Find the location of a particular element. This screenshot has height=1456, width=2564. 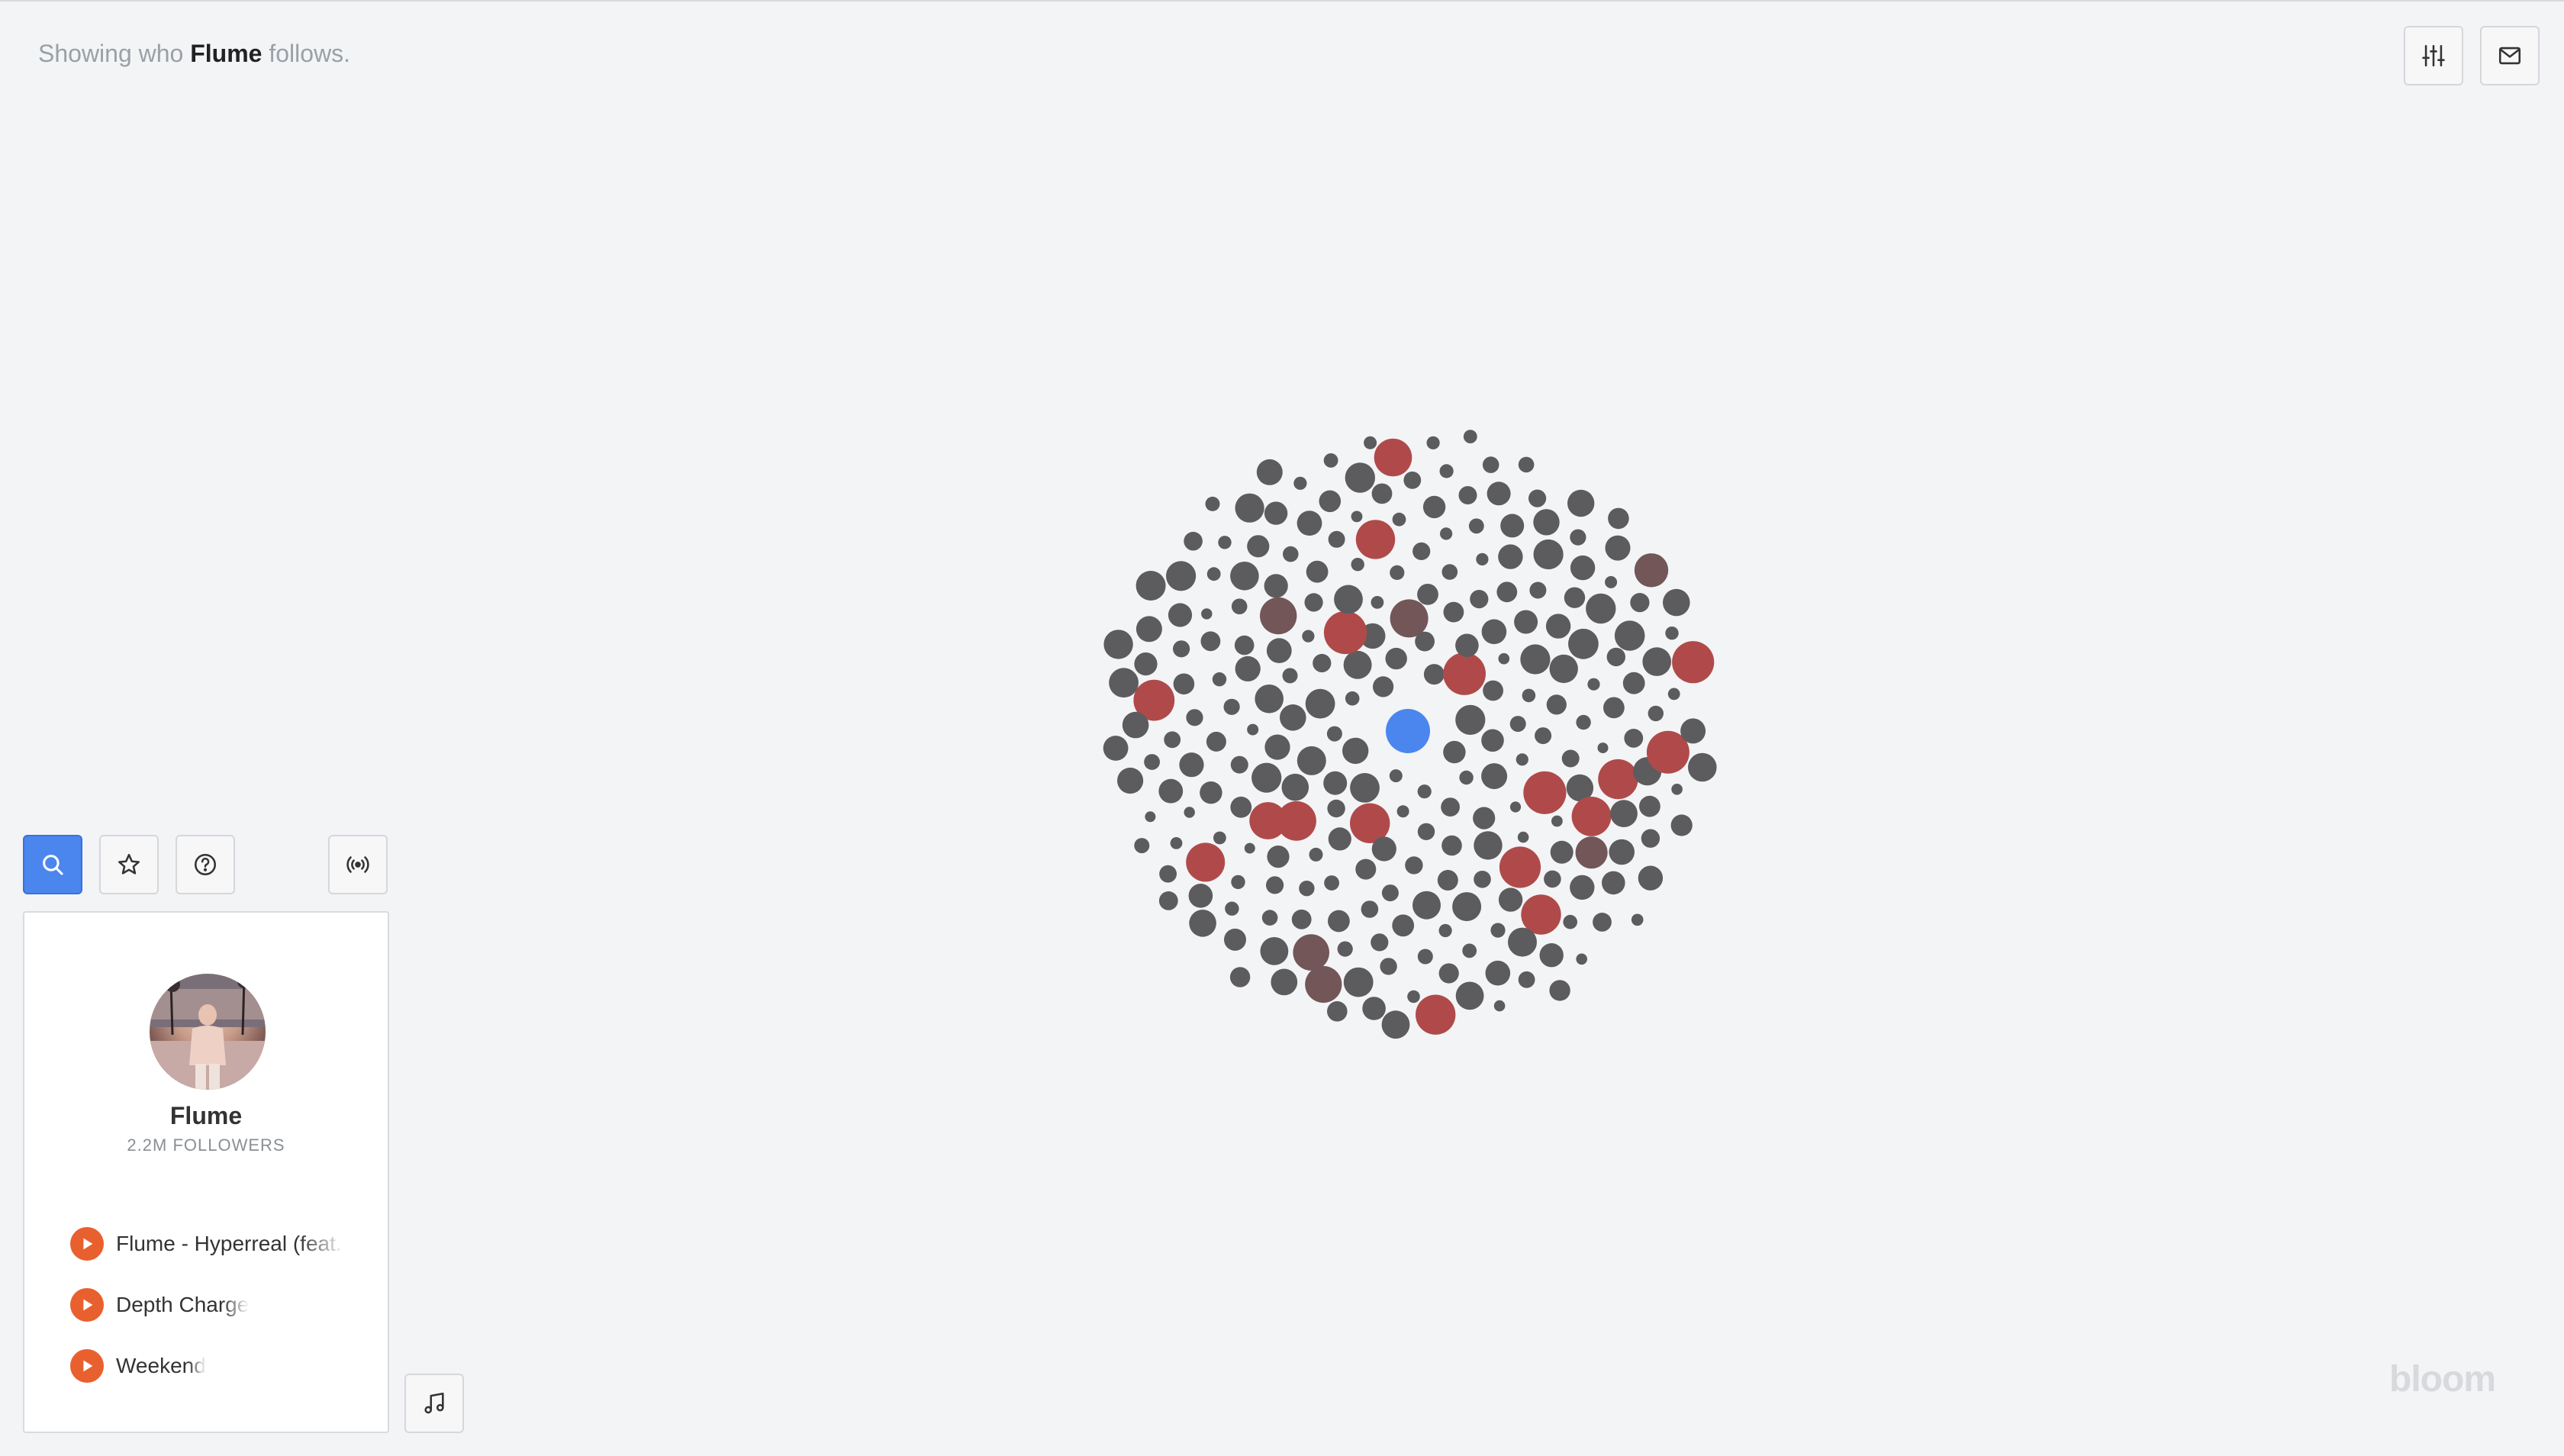

track-item: Depth Charge is located at coordinates (207, 1305).